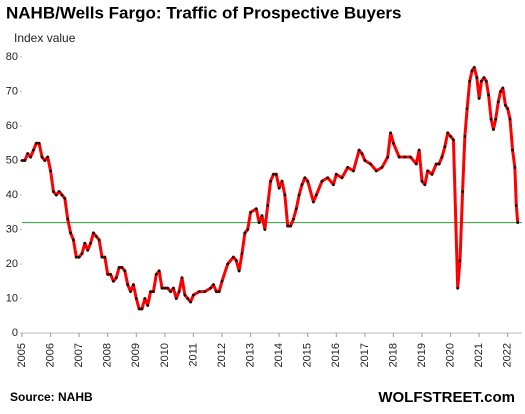 This screenshot has width=525, height=414. I want to click on y-axis-label: Index value, so click(45, 38).